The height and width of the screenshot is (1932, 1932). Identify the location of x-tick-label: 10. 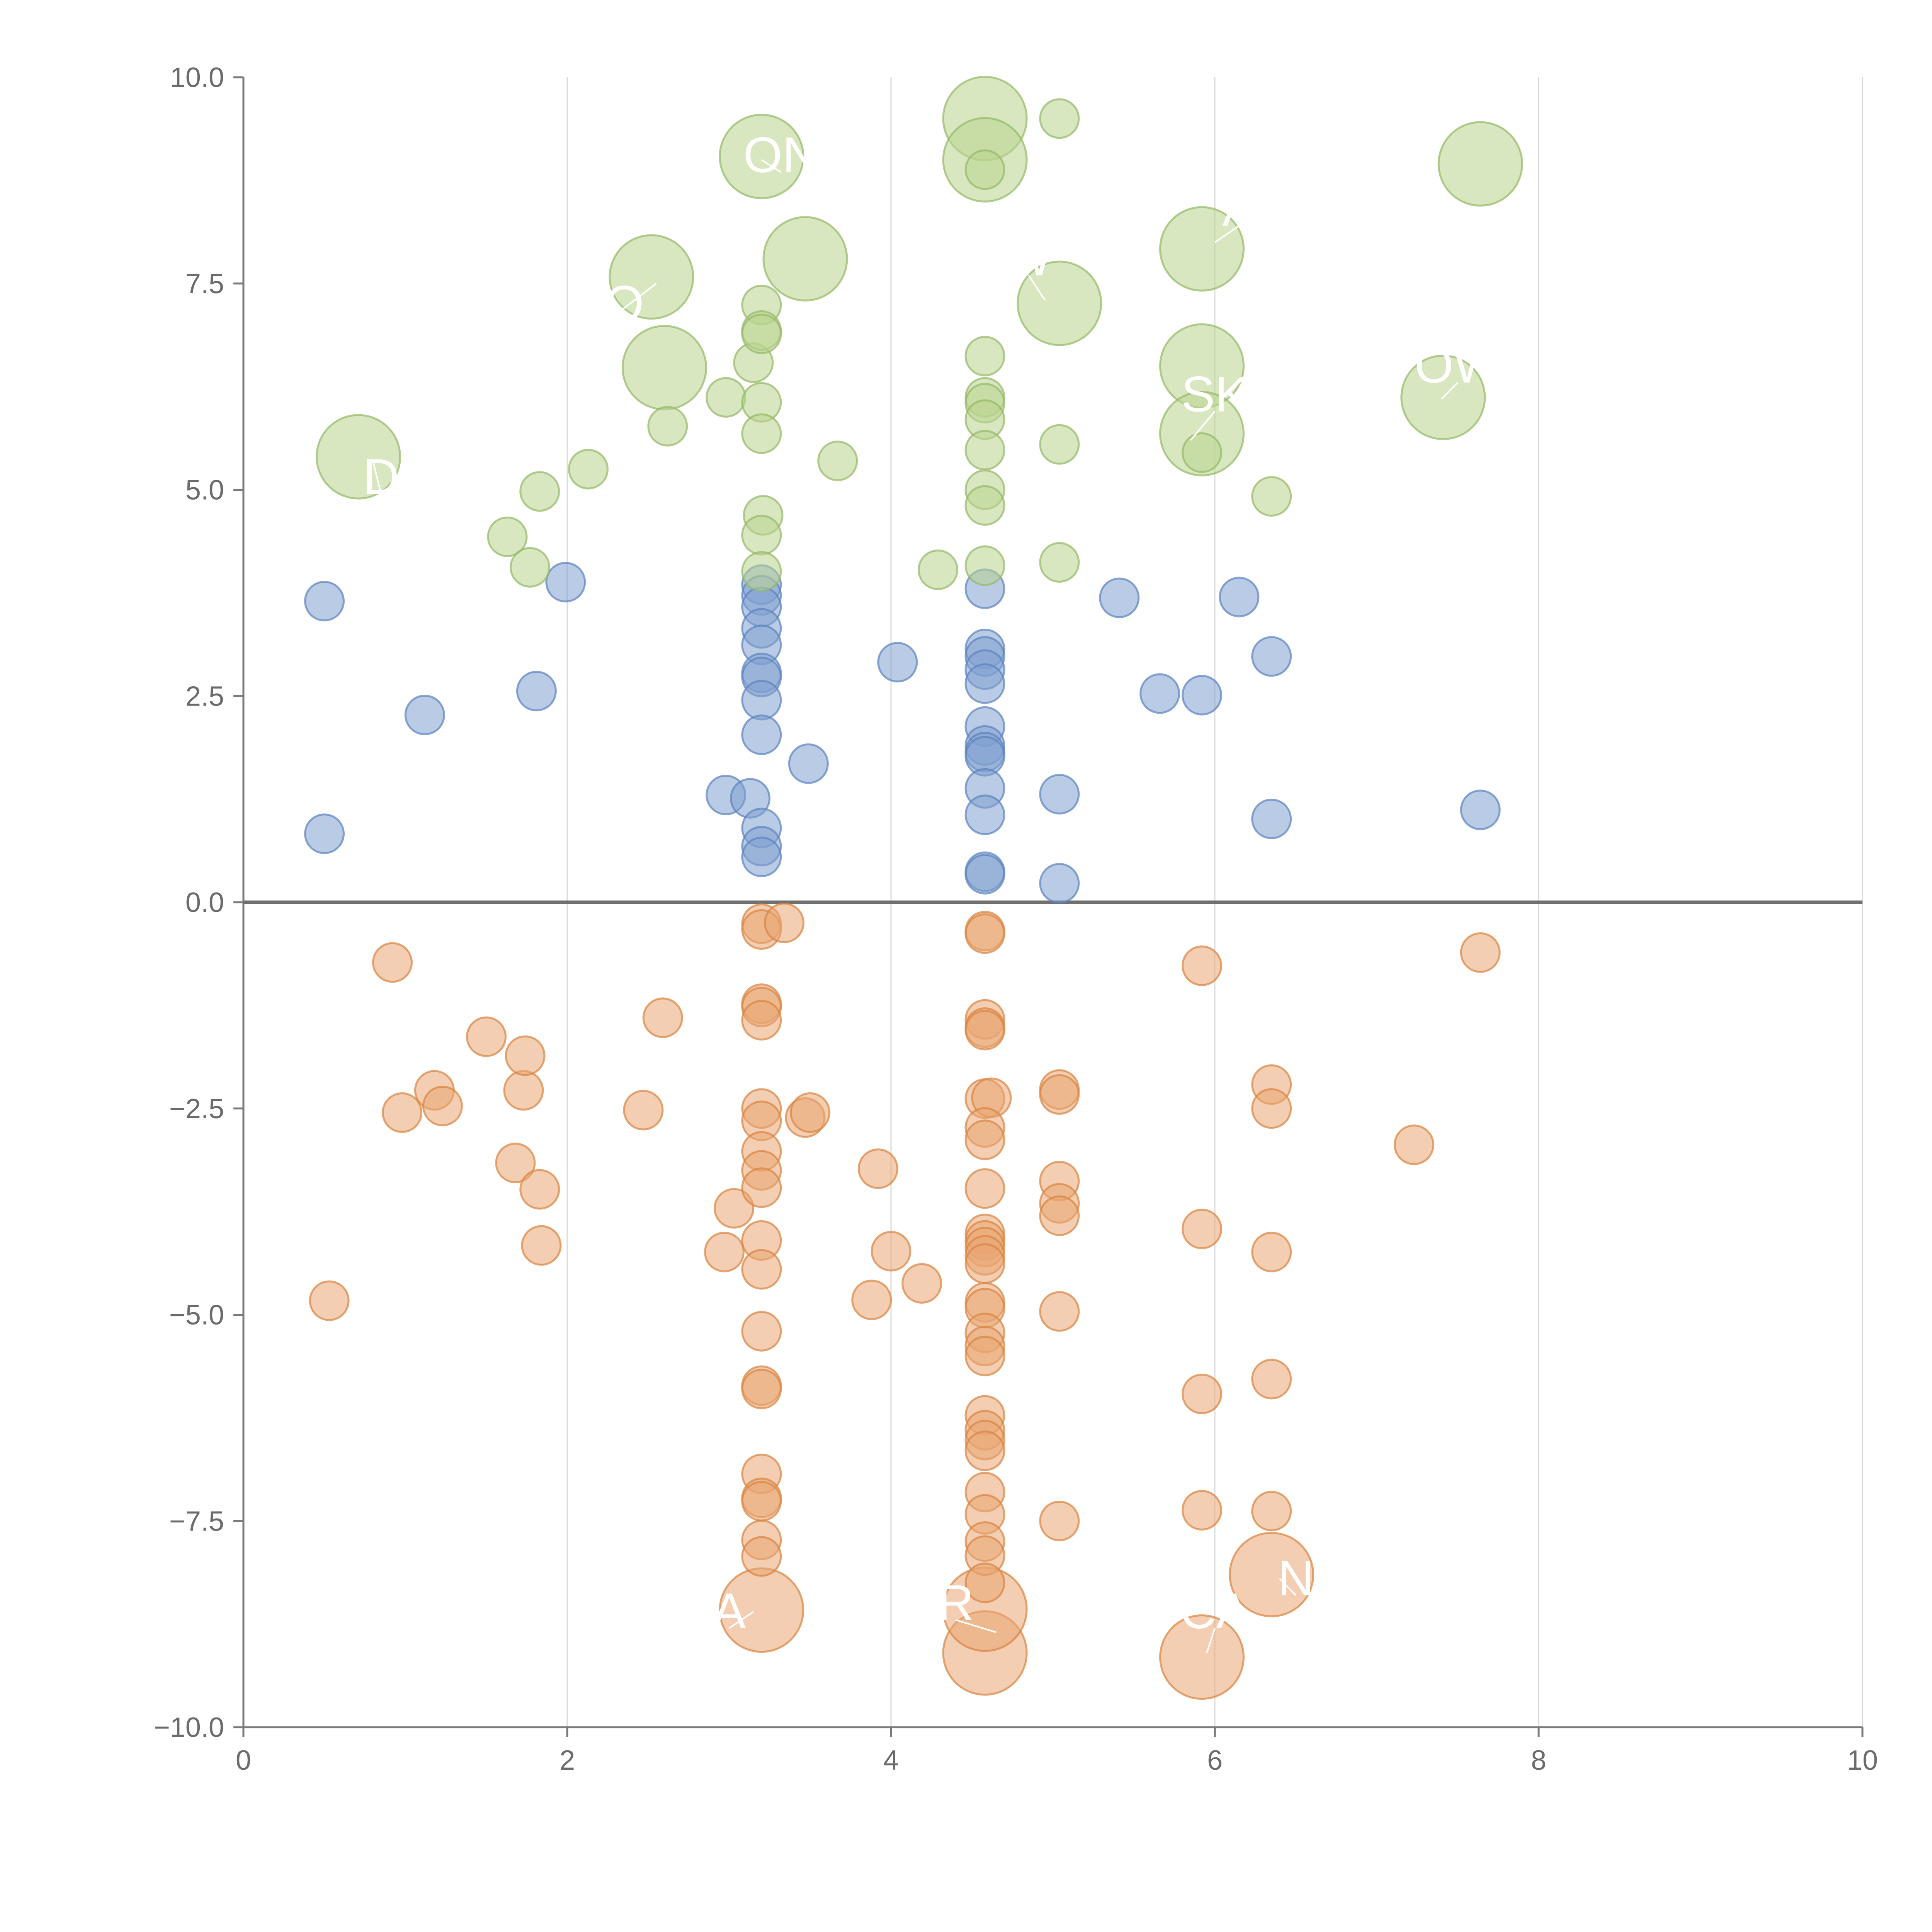
(1863, 1760).